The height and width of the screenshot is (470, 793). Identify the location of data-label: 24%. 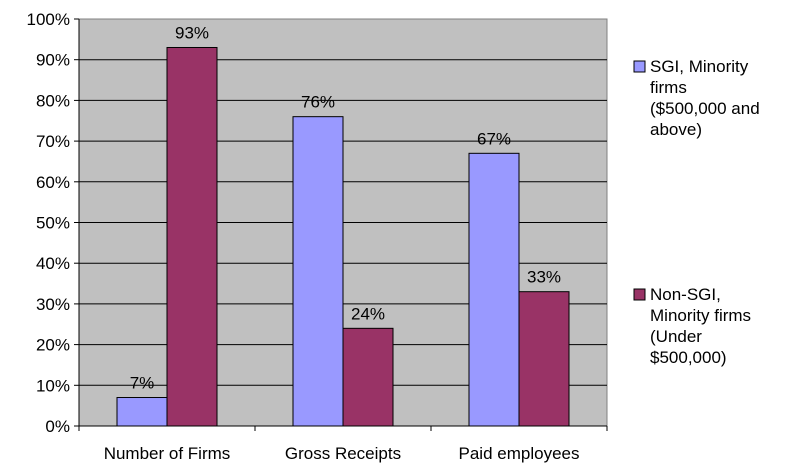
(368, 313).